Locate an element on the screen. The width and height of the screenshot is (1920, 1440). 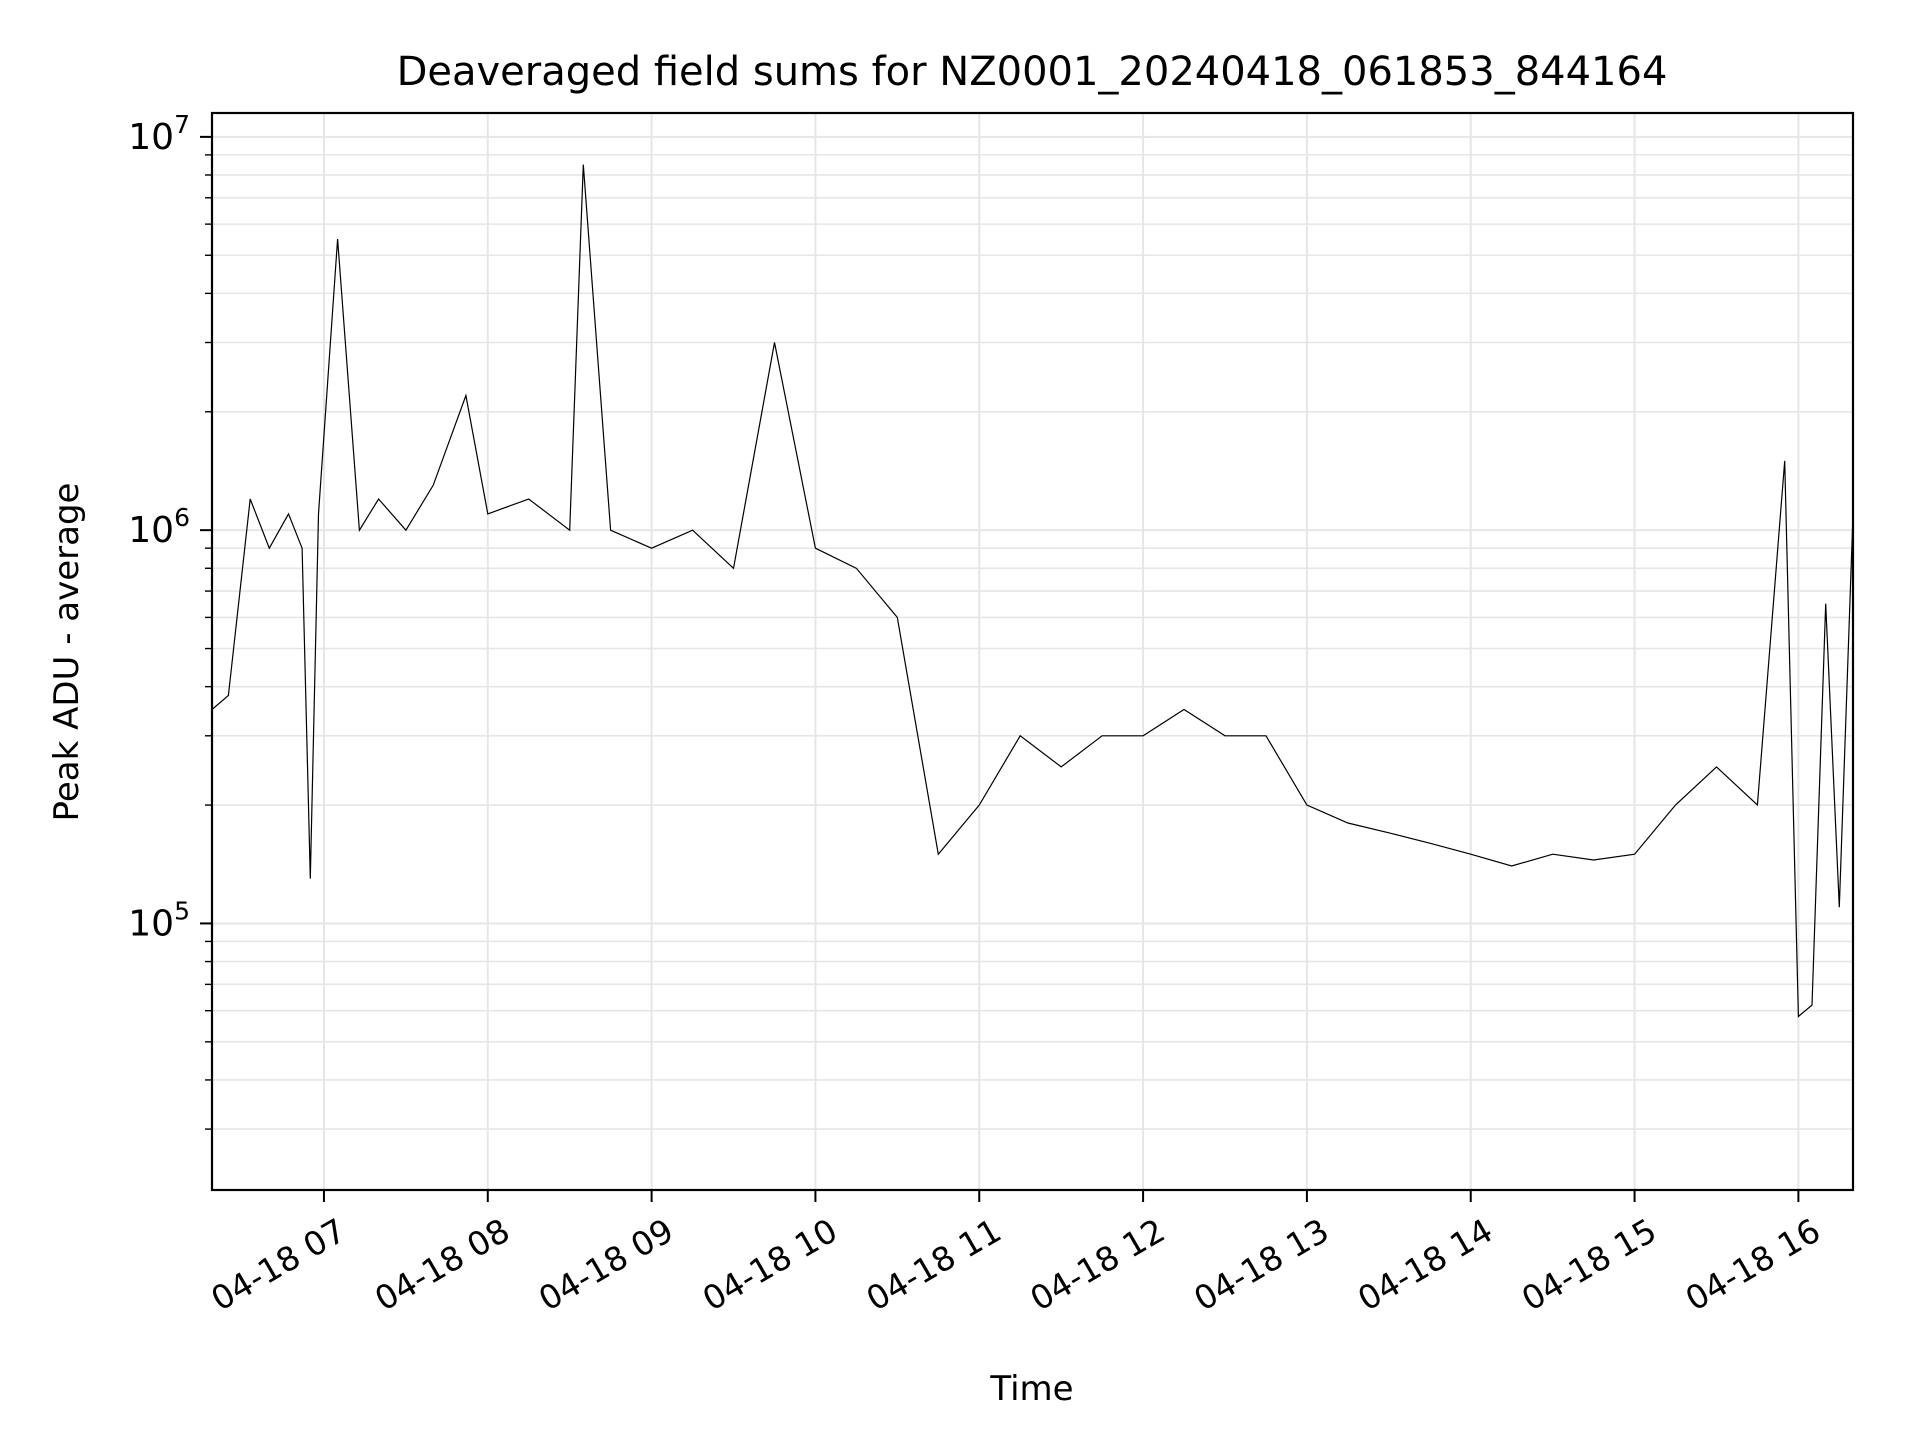
y-axis-label: Peak ADU - average is located at coordinates (67, 652).